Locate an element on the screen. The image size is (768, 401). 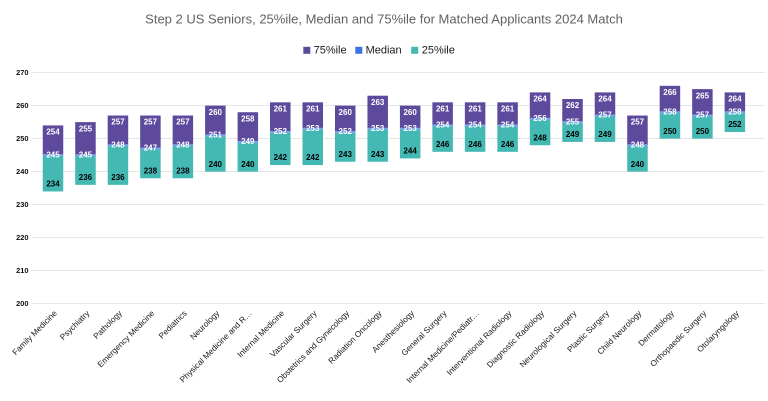
svg-text: 220 is located at coordinates (22, 237).